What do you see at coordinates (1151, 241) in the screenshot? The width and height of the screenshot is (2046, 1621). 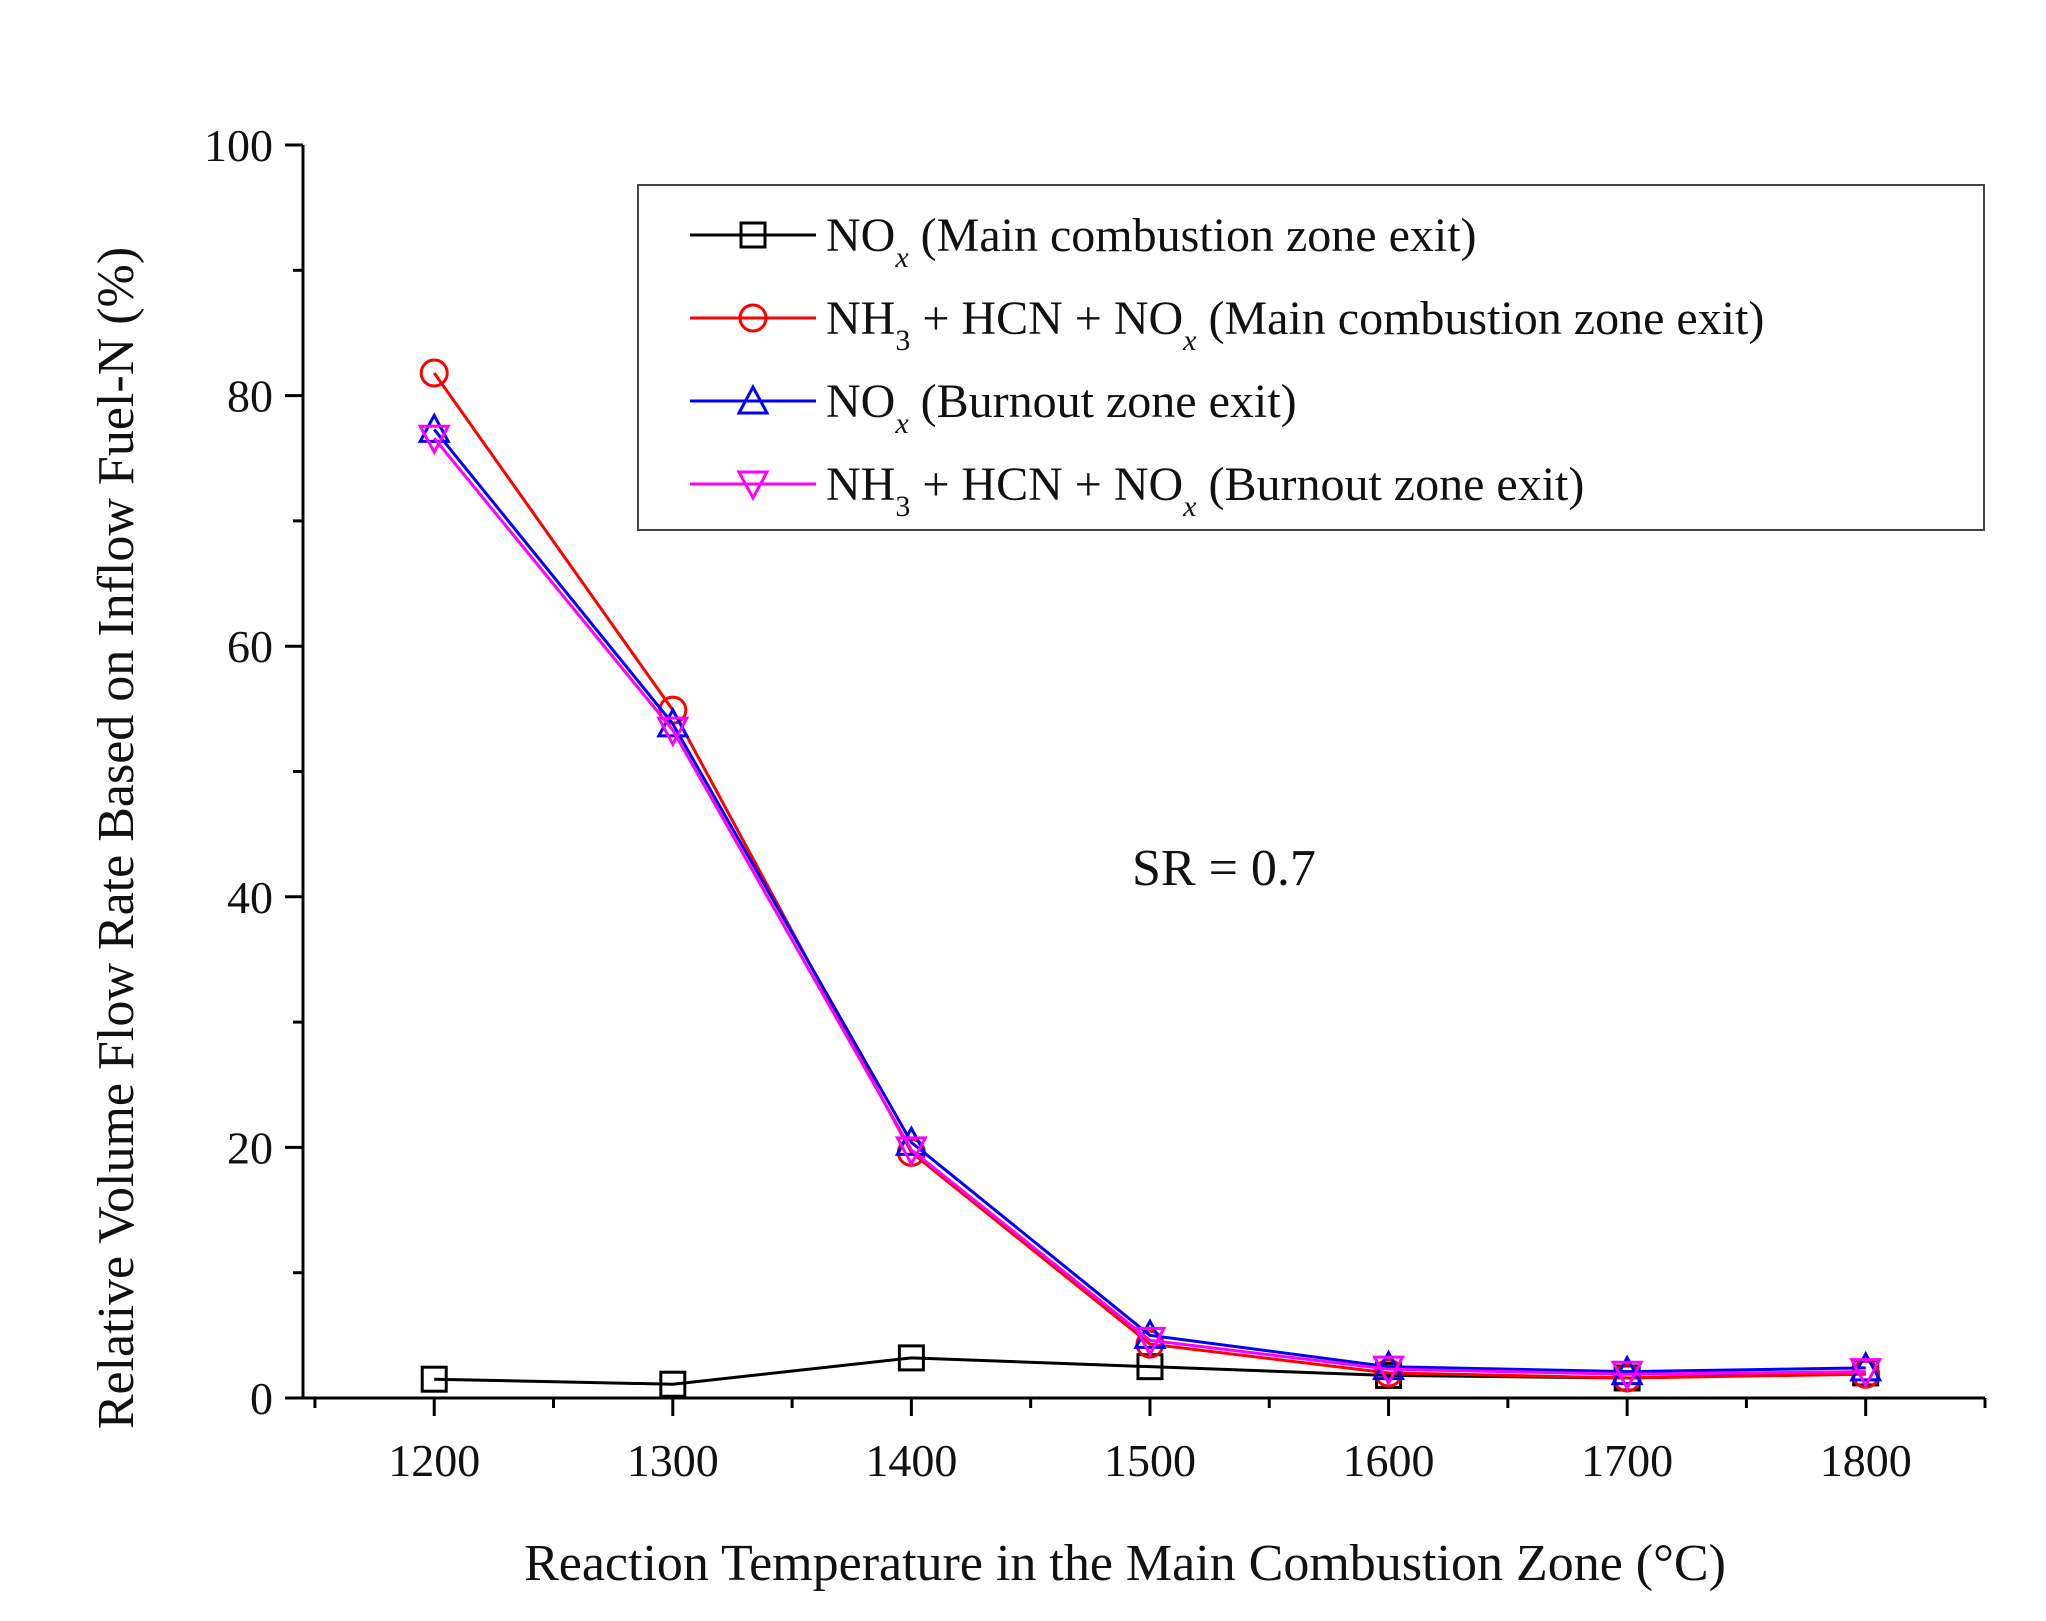 I see `legend-label: NOx (Main combustion zone exit)` at bounding box center [1151, 241].